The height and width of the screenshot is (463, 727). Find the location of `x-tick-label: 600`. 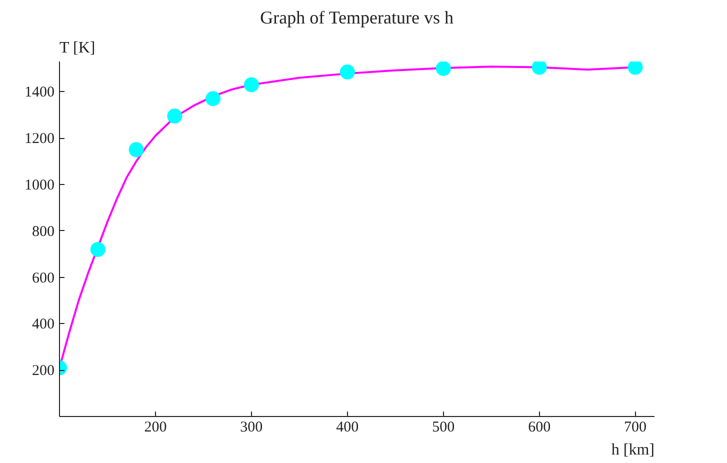

x-tick-label: 600 is located at coordinates (539, 428).